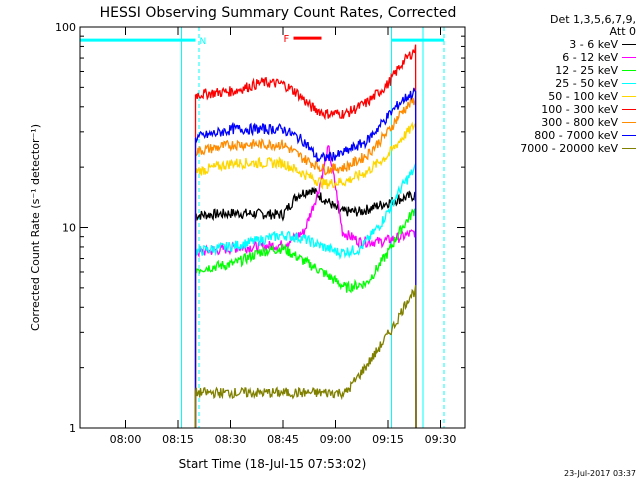 This screenshot has width=640, height=480. What do you see at coordinates (203, 42) in the screenshot?
I see `night-label: N` at bounding box center [203, 42].